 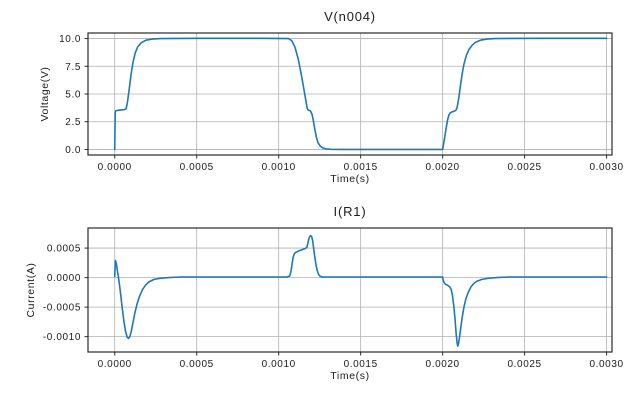 I want to click on current-chart-title: I(R1), so click(x=350, y=211).